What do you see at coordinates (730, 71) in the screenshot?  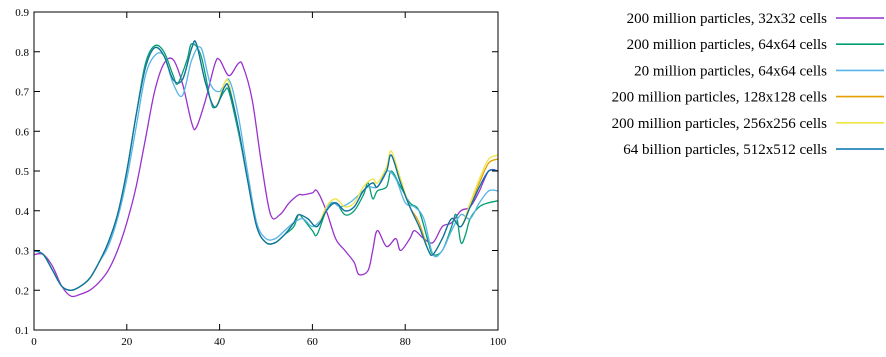 I see `legend-label: 20 million particles, 64x64 cells` at bounding box center [730, 71].